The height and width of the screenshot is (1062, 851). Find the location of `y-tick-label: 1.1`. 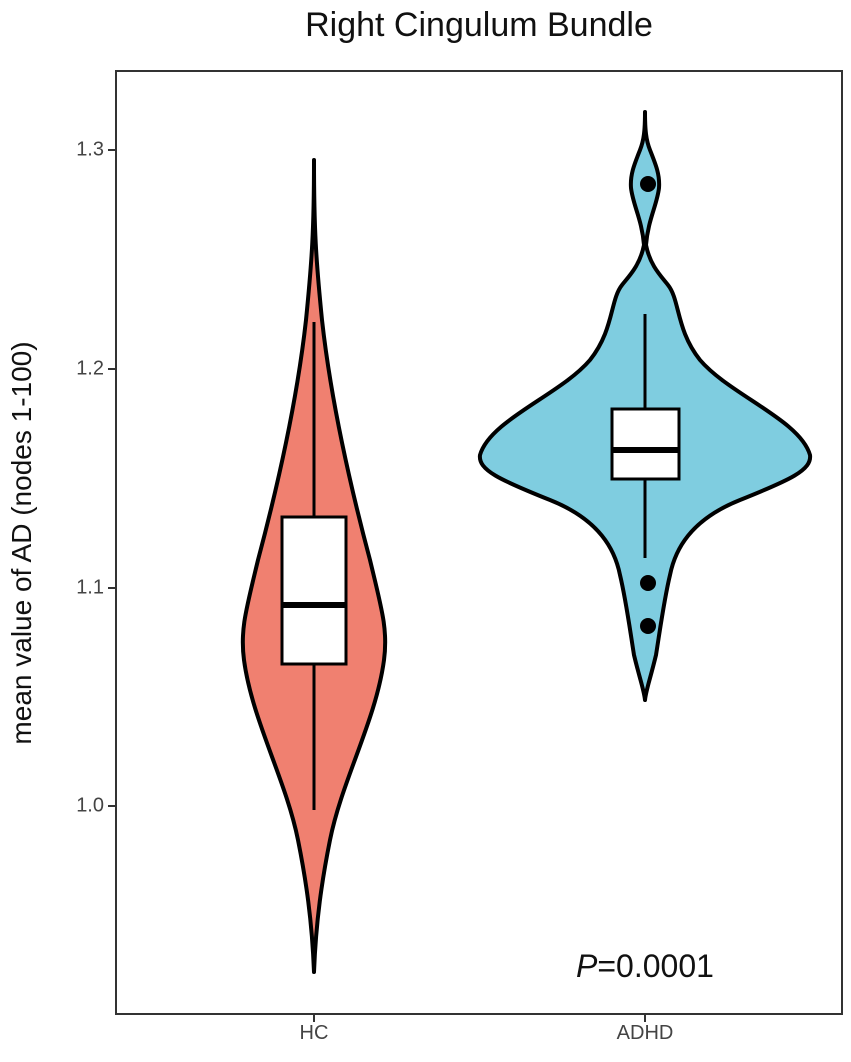

y-tick-label: 1.1 is located at coordinates (90, 587).